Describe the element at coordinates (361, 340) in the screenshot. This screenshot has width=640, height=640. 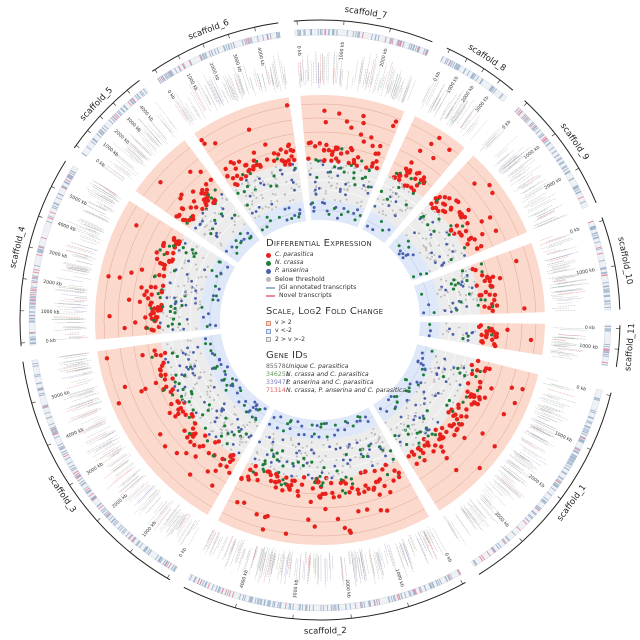
I see `legend-scale-item: 2 > v >-2` at that location.